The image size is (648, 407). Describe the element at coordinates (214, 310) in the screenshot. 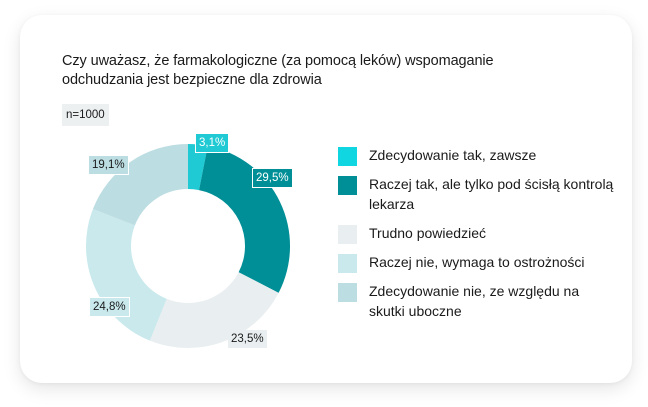

I see `donut-segment-trudno-powiedziec` at that location.